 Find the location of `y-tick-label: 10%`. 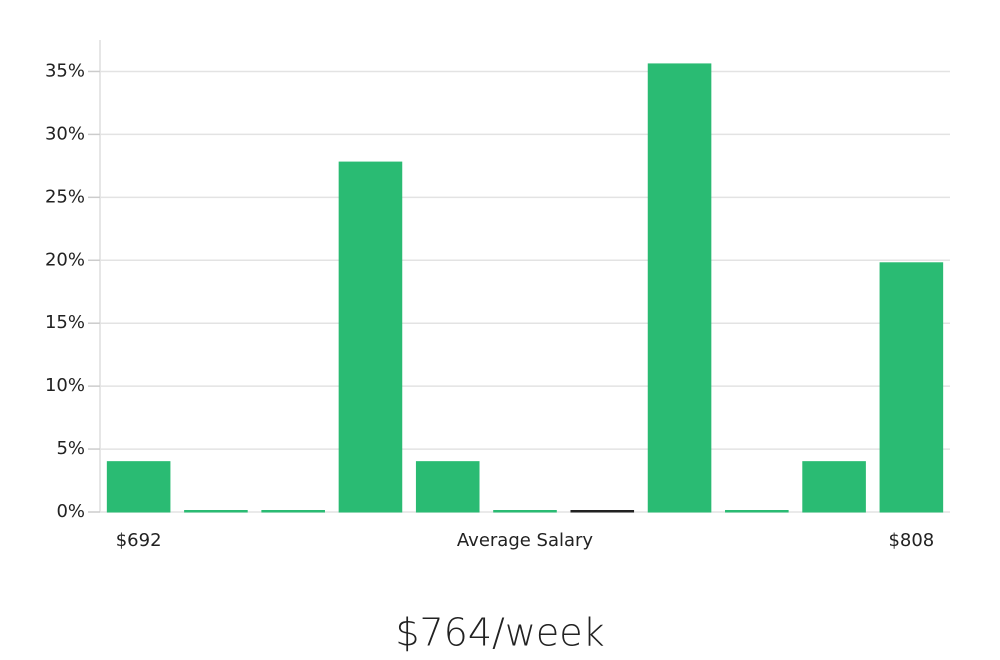

y-tick-label: 10% is located at coordinates (65, 385).